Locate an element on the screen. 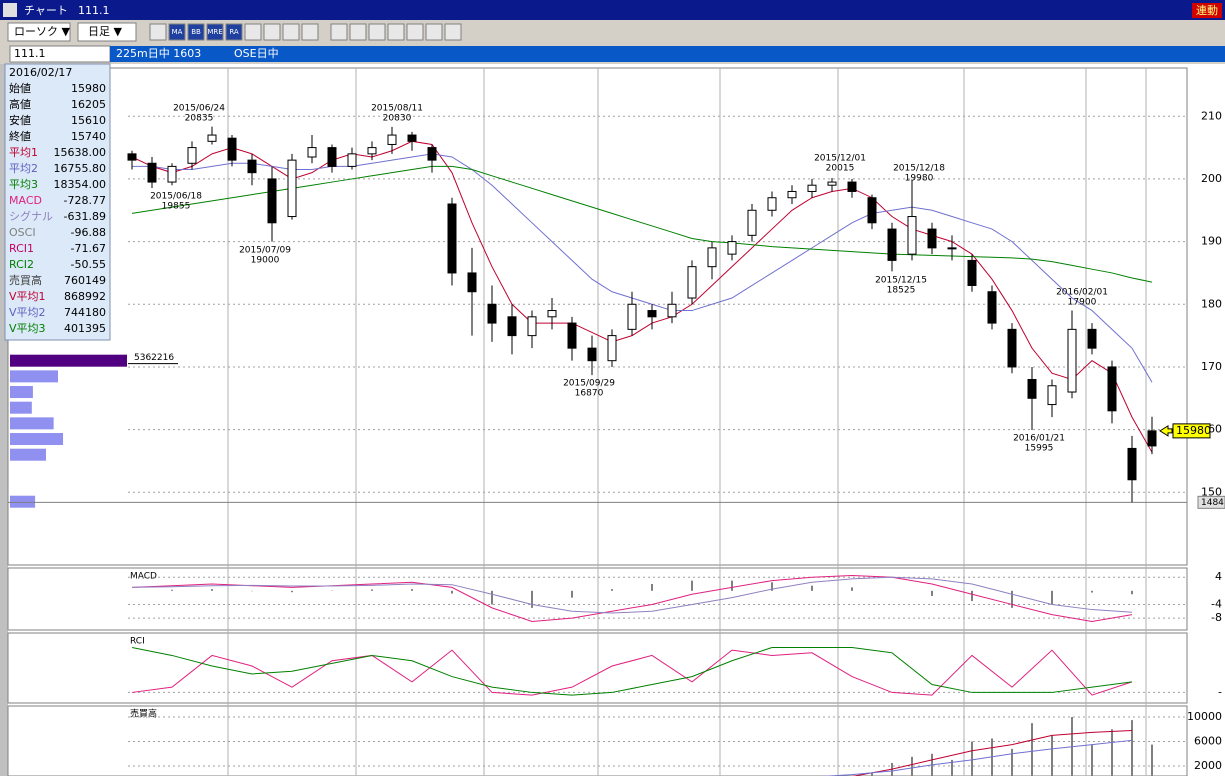  info-value: -631.89 is located at coordinates (85, 216).